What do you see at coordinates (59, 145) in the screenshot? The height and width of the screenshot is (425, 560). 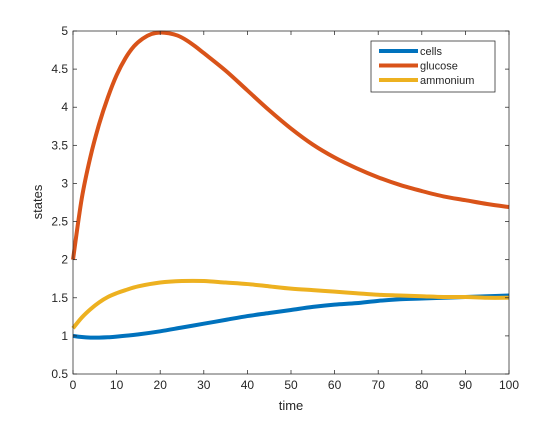 I see `y-tick-label: 3.5` at bounding box center [59, 145].